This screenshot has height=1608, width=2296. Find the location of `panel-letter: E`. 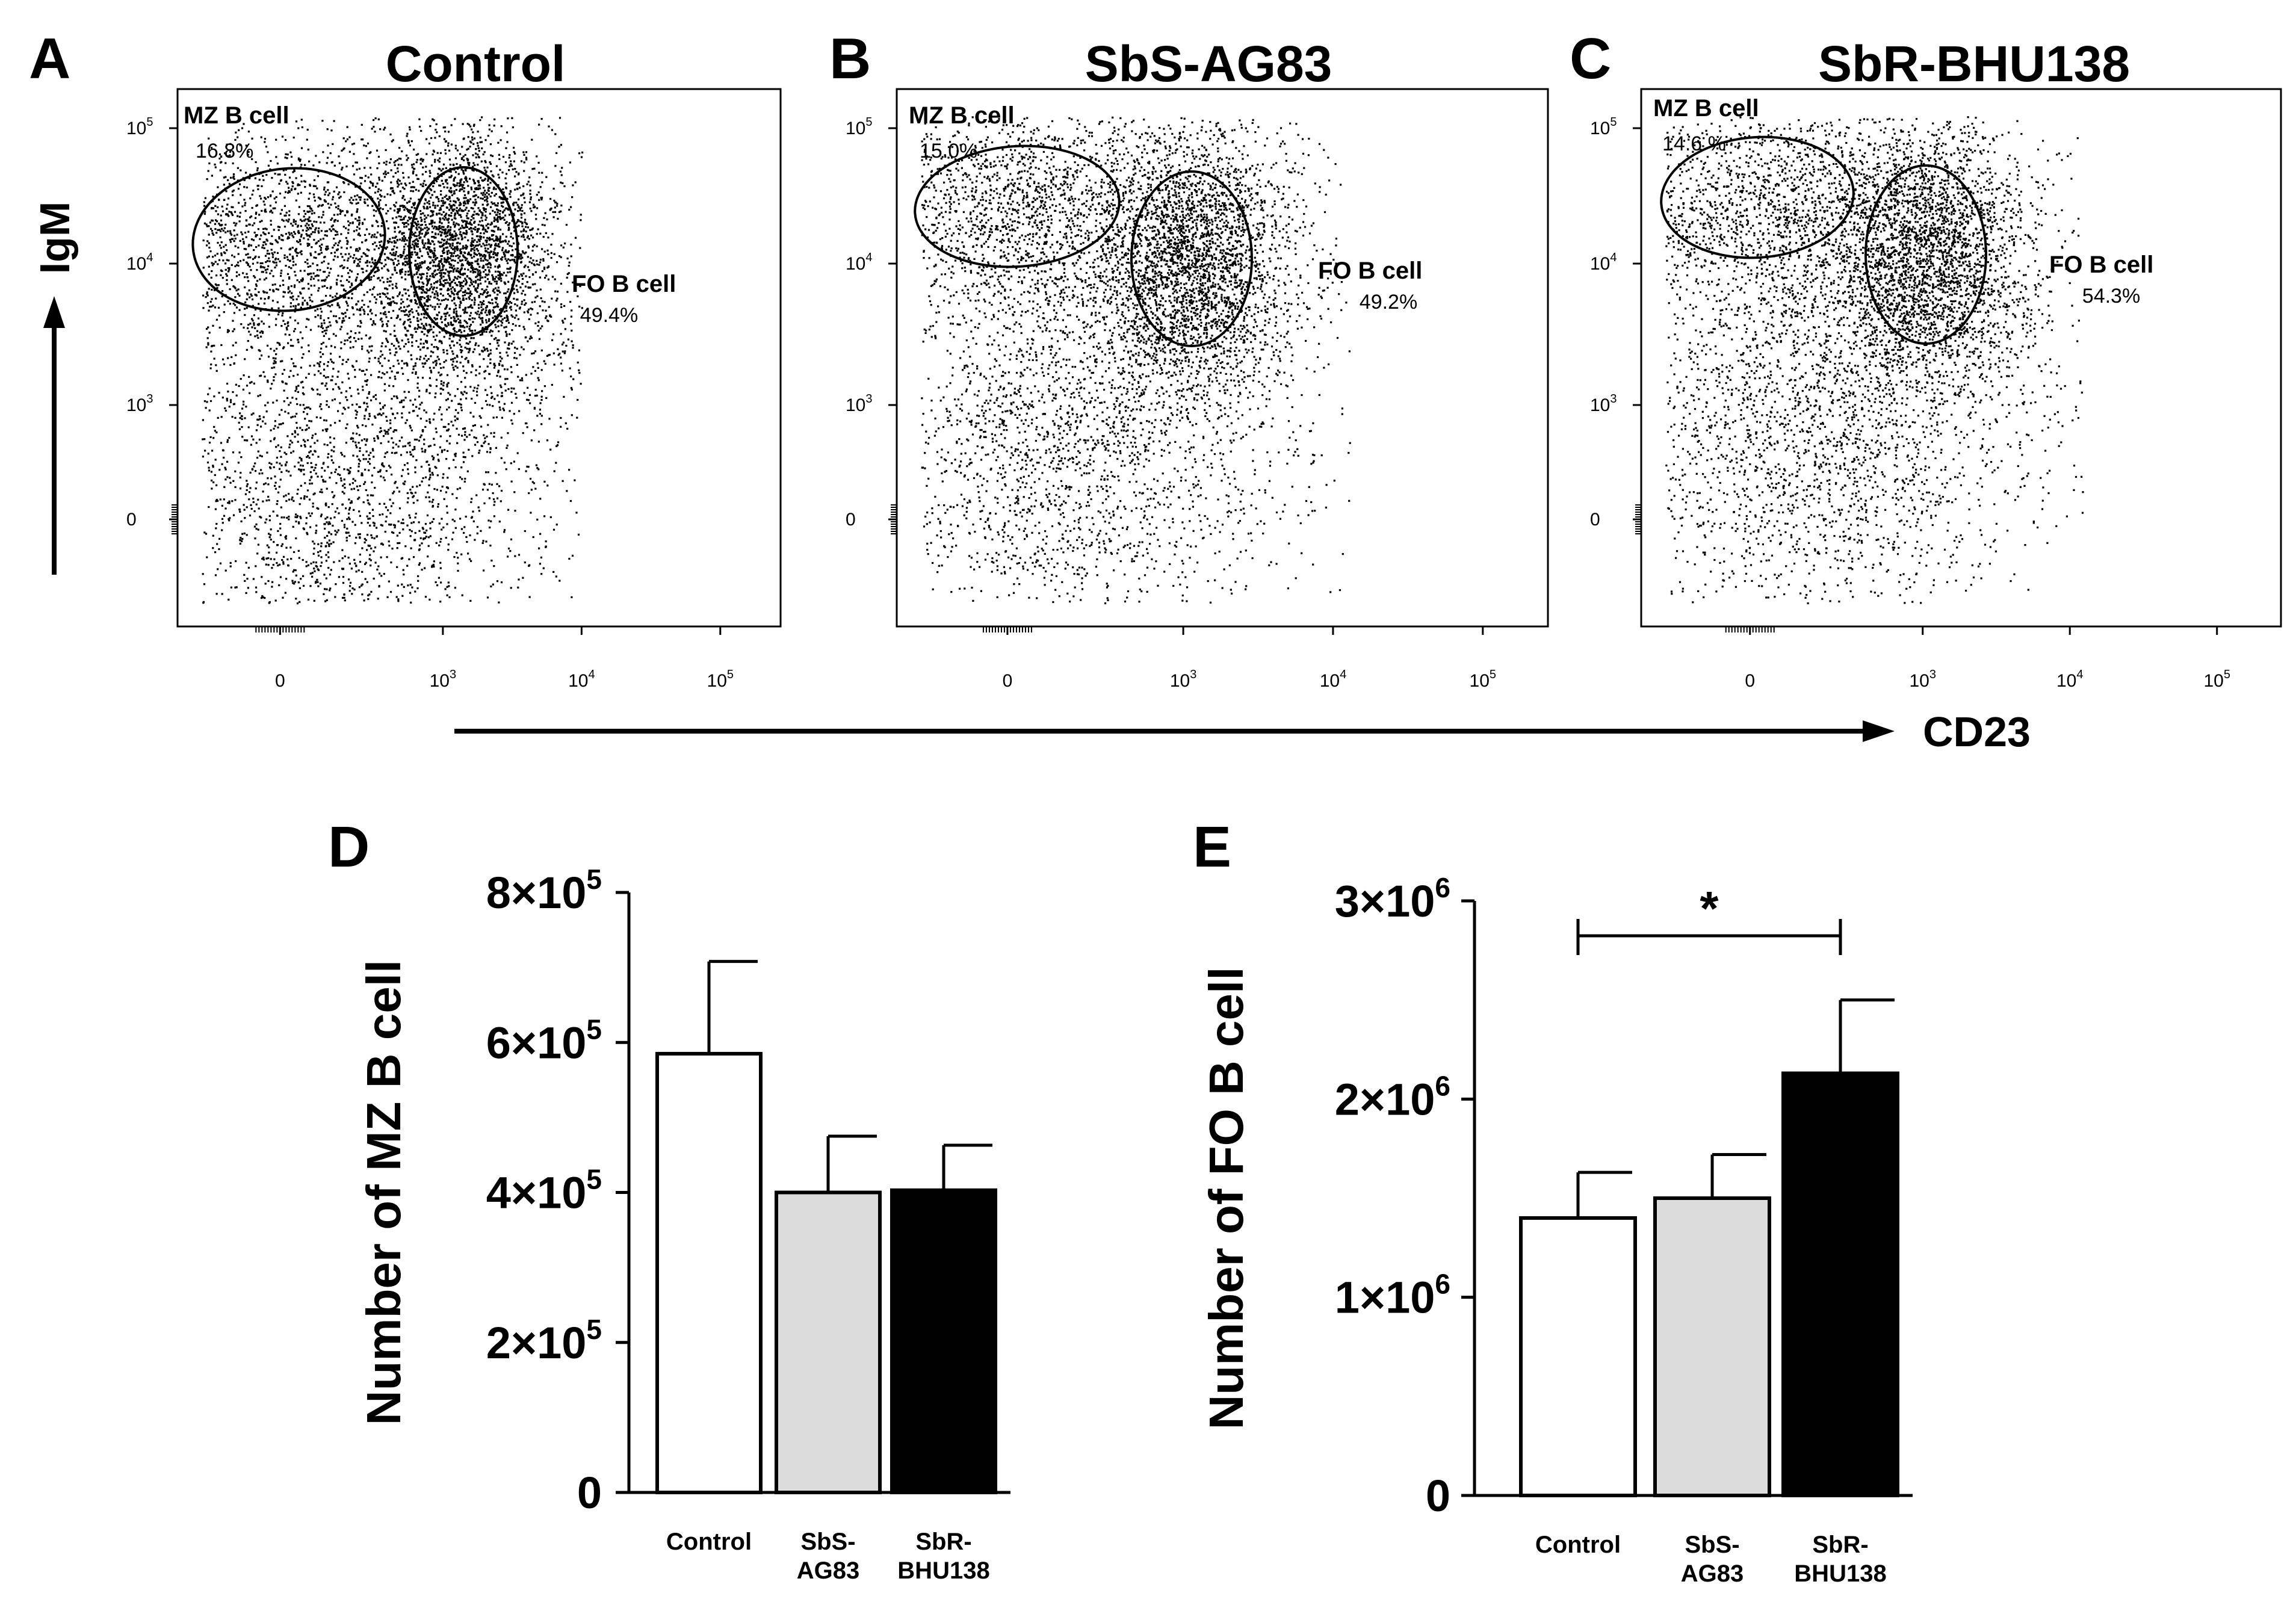

panel-letter: E is located at coordinates (1212, 847).